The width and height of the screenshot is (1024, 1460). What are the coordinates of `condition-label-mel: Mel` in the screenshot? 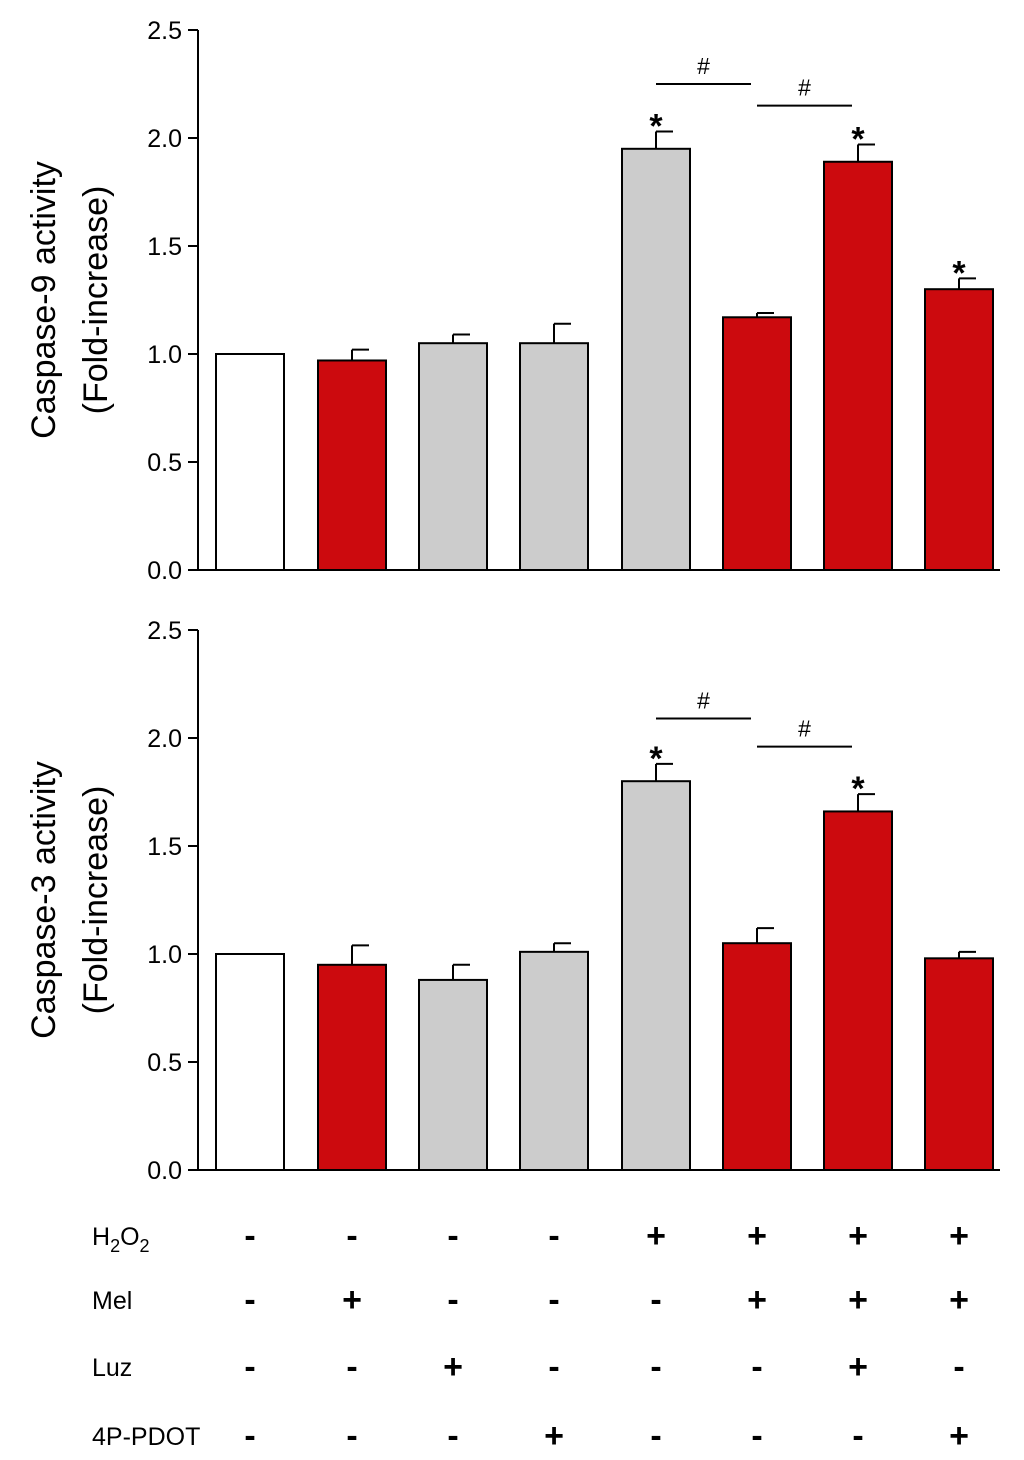 It's located at (112, 1301).